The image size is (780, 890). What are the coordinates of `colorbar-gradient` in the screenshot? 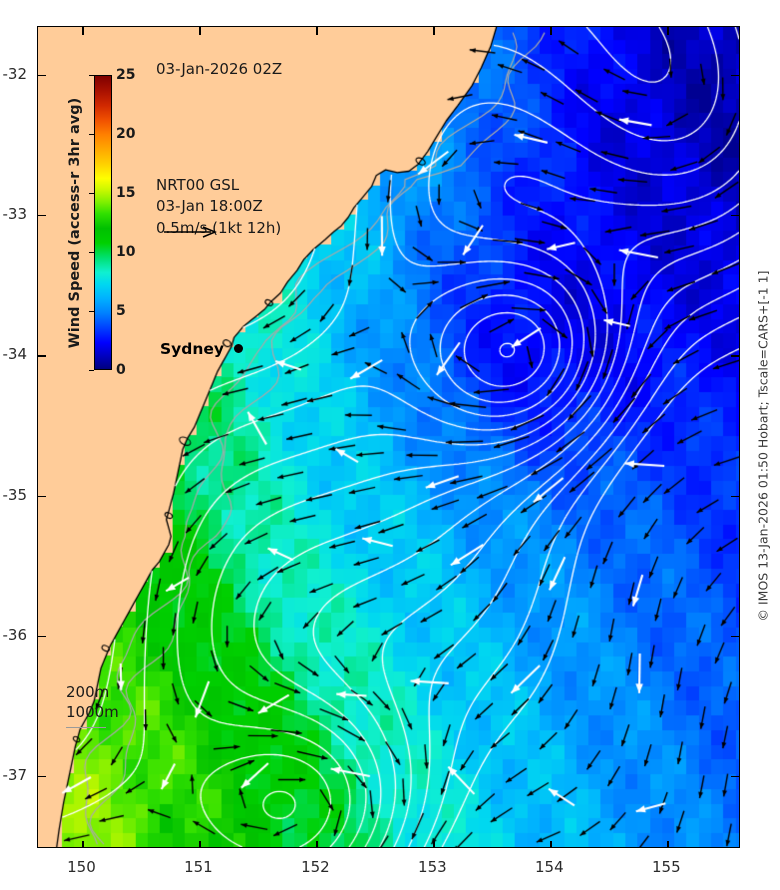 It's located at (103, 222).